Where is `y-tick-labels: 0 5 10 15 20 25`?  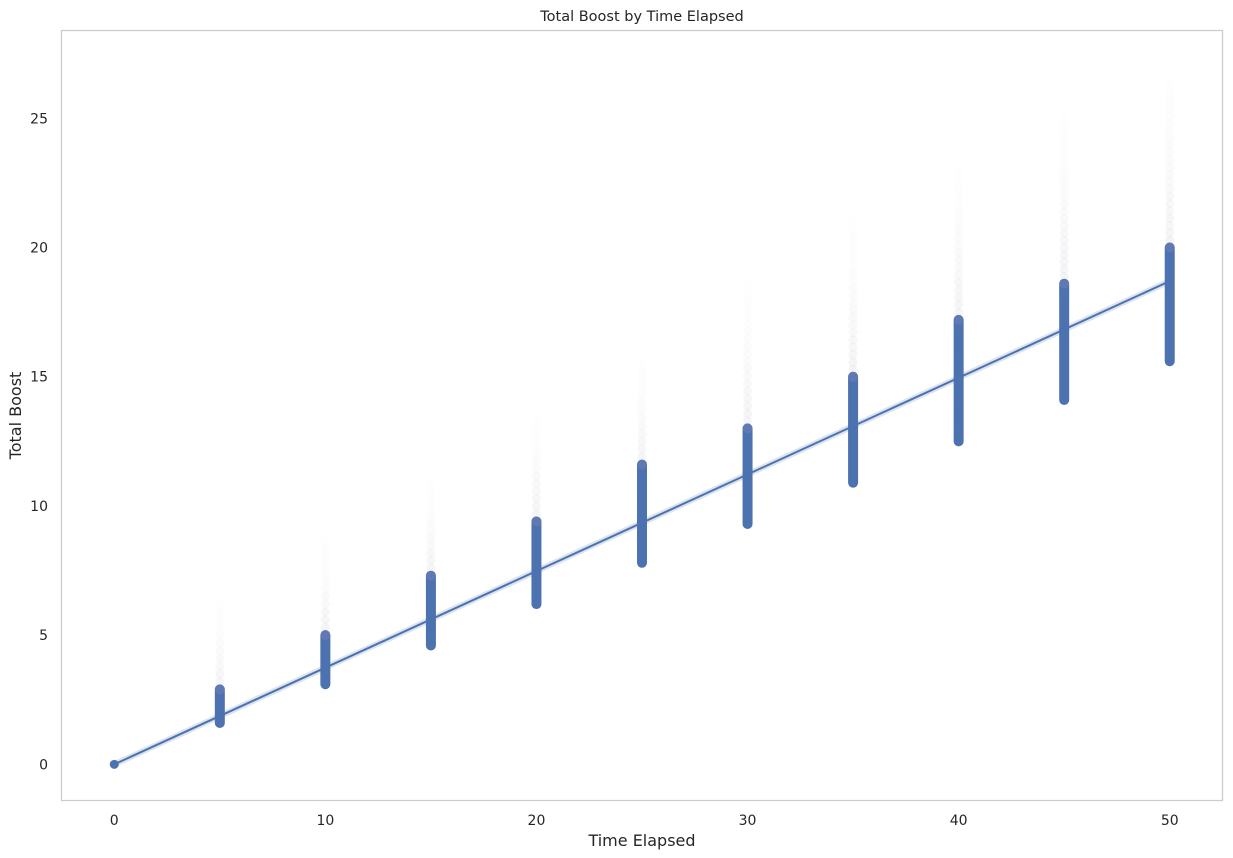
y-tick-labels: 0 5 10 15 20 25 is located at coordinates (39, 442).